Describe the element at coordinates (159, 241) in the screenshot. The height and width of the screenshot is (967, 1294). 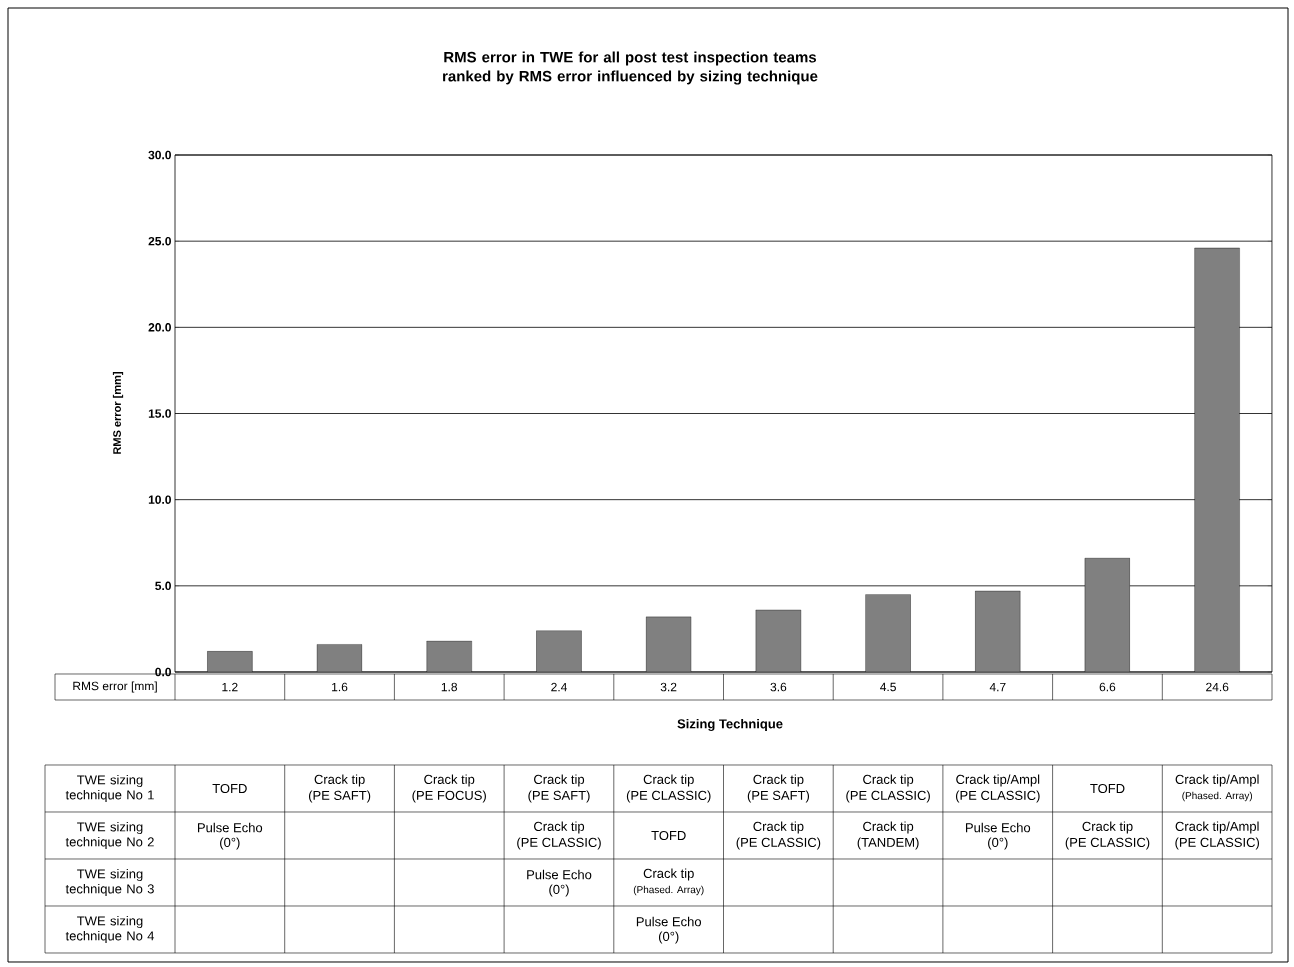
I see `y-tick-label: 25.0` at that location.